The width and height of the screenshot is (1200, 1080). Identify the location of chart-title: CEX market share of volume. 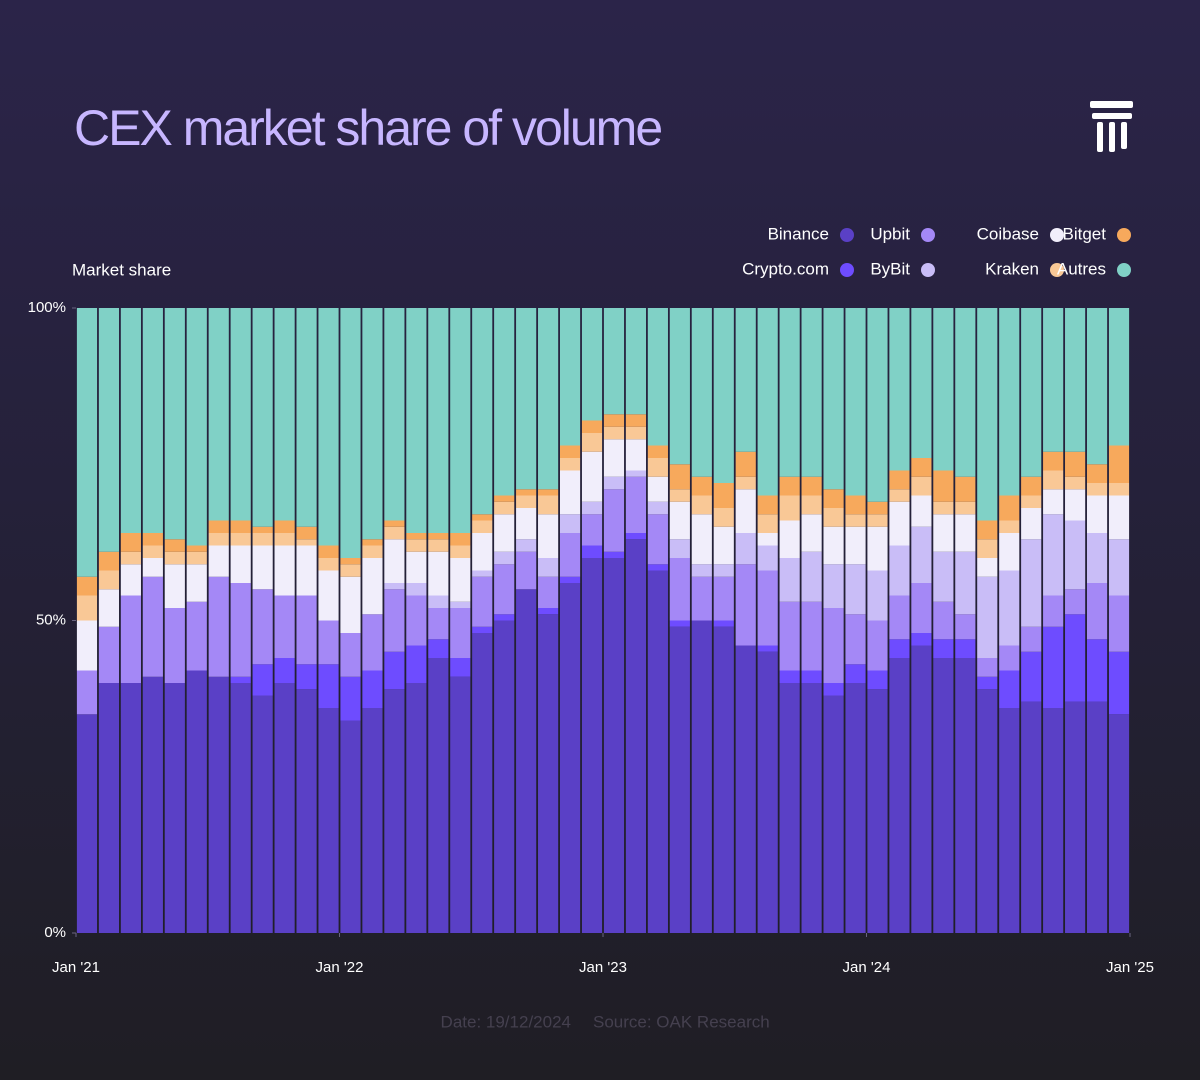
(367, 128).